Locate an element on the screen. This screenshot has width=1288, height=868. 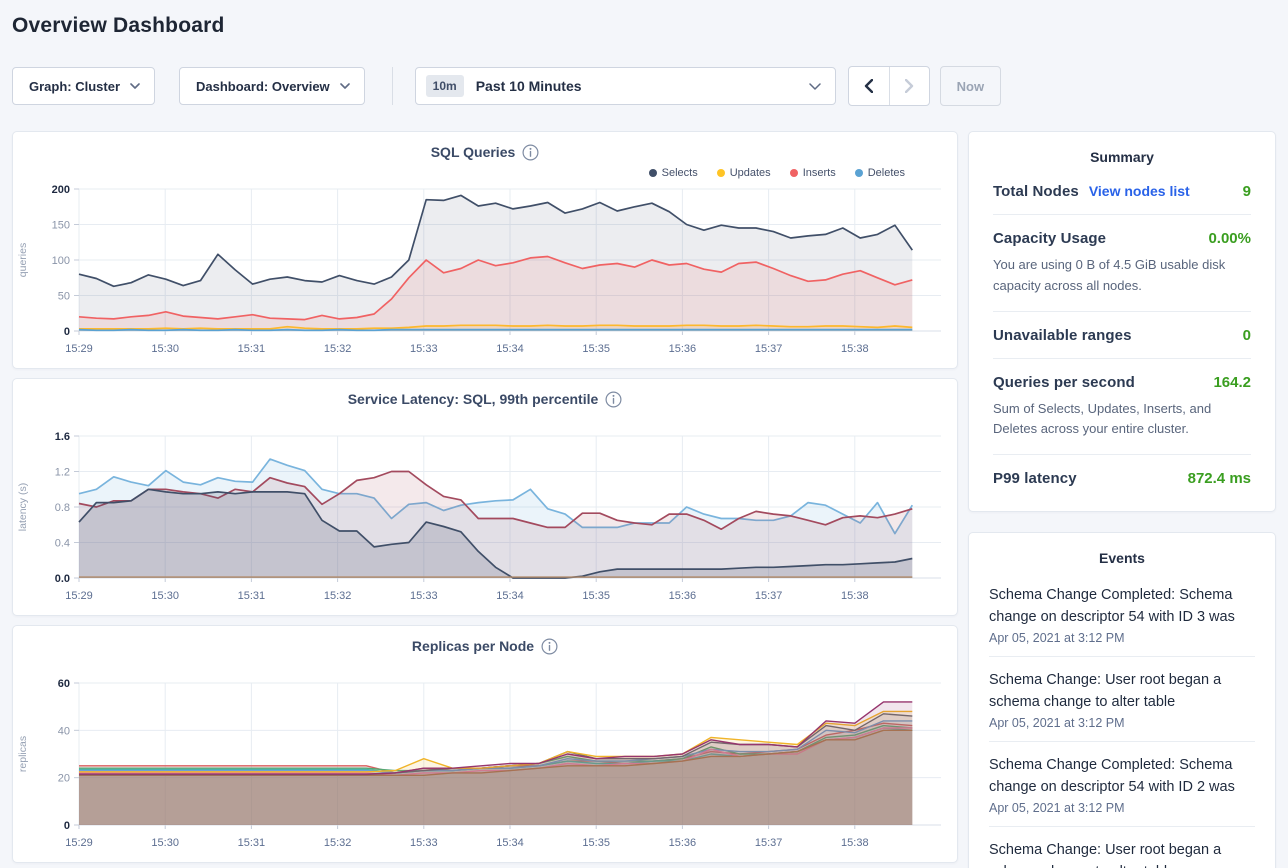
dashboard-dropdown: Dashboard: Overview is located at coordinates (272, 86).